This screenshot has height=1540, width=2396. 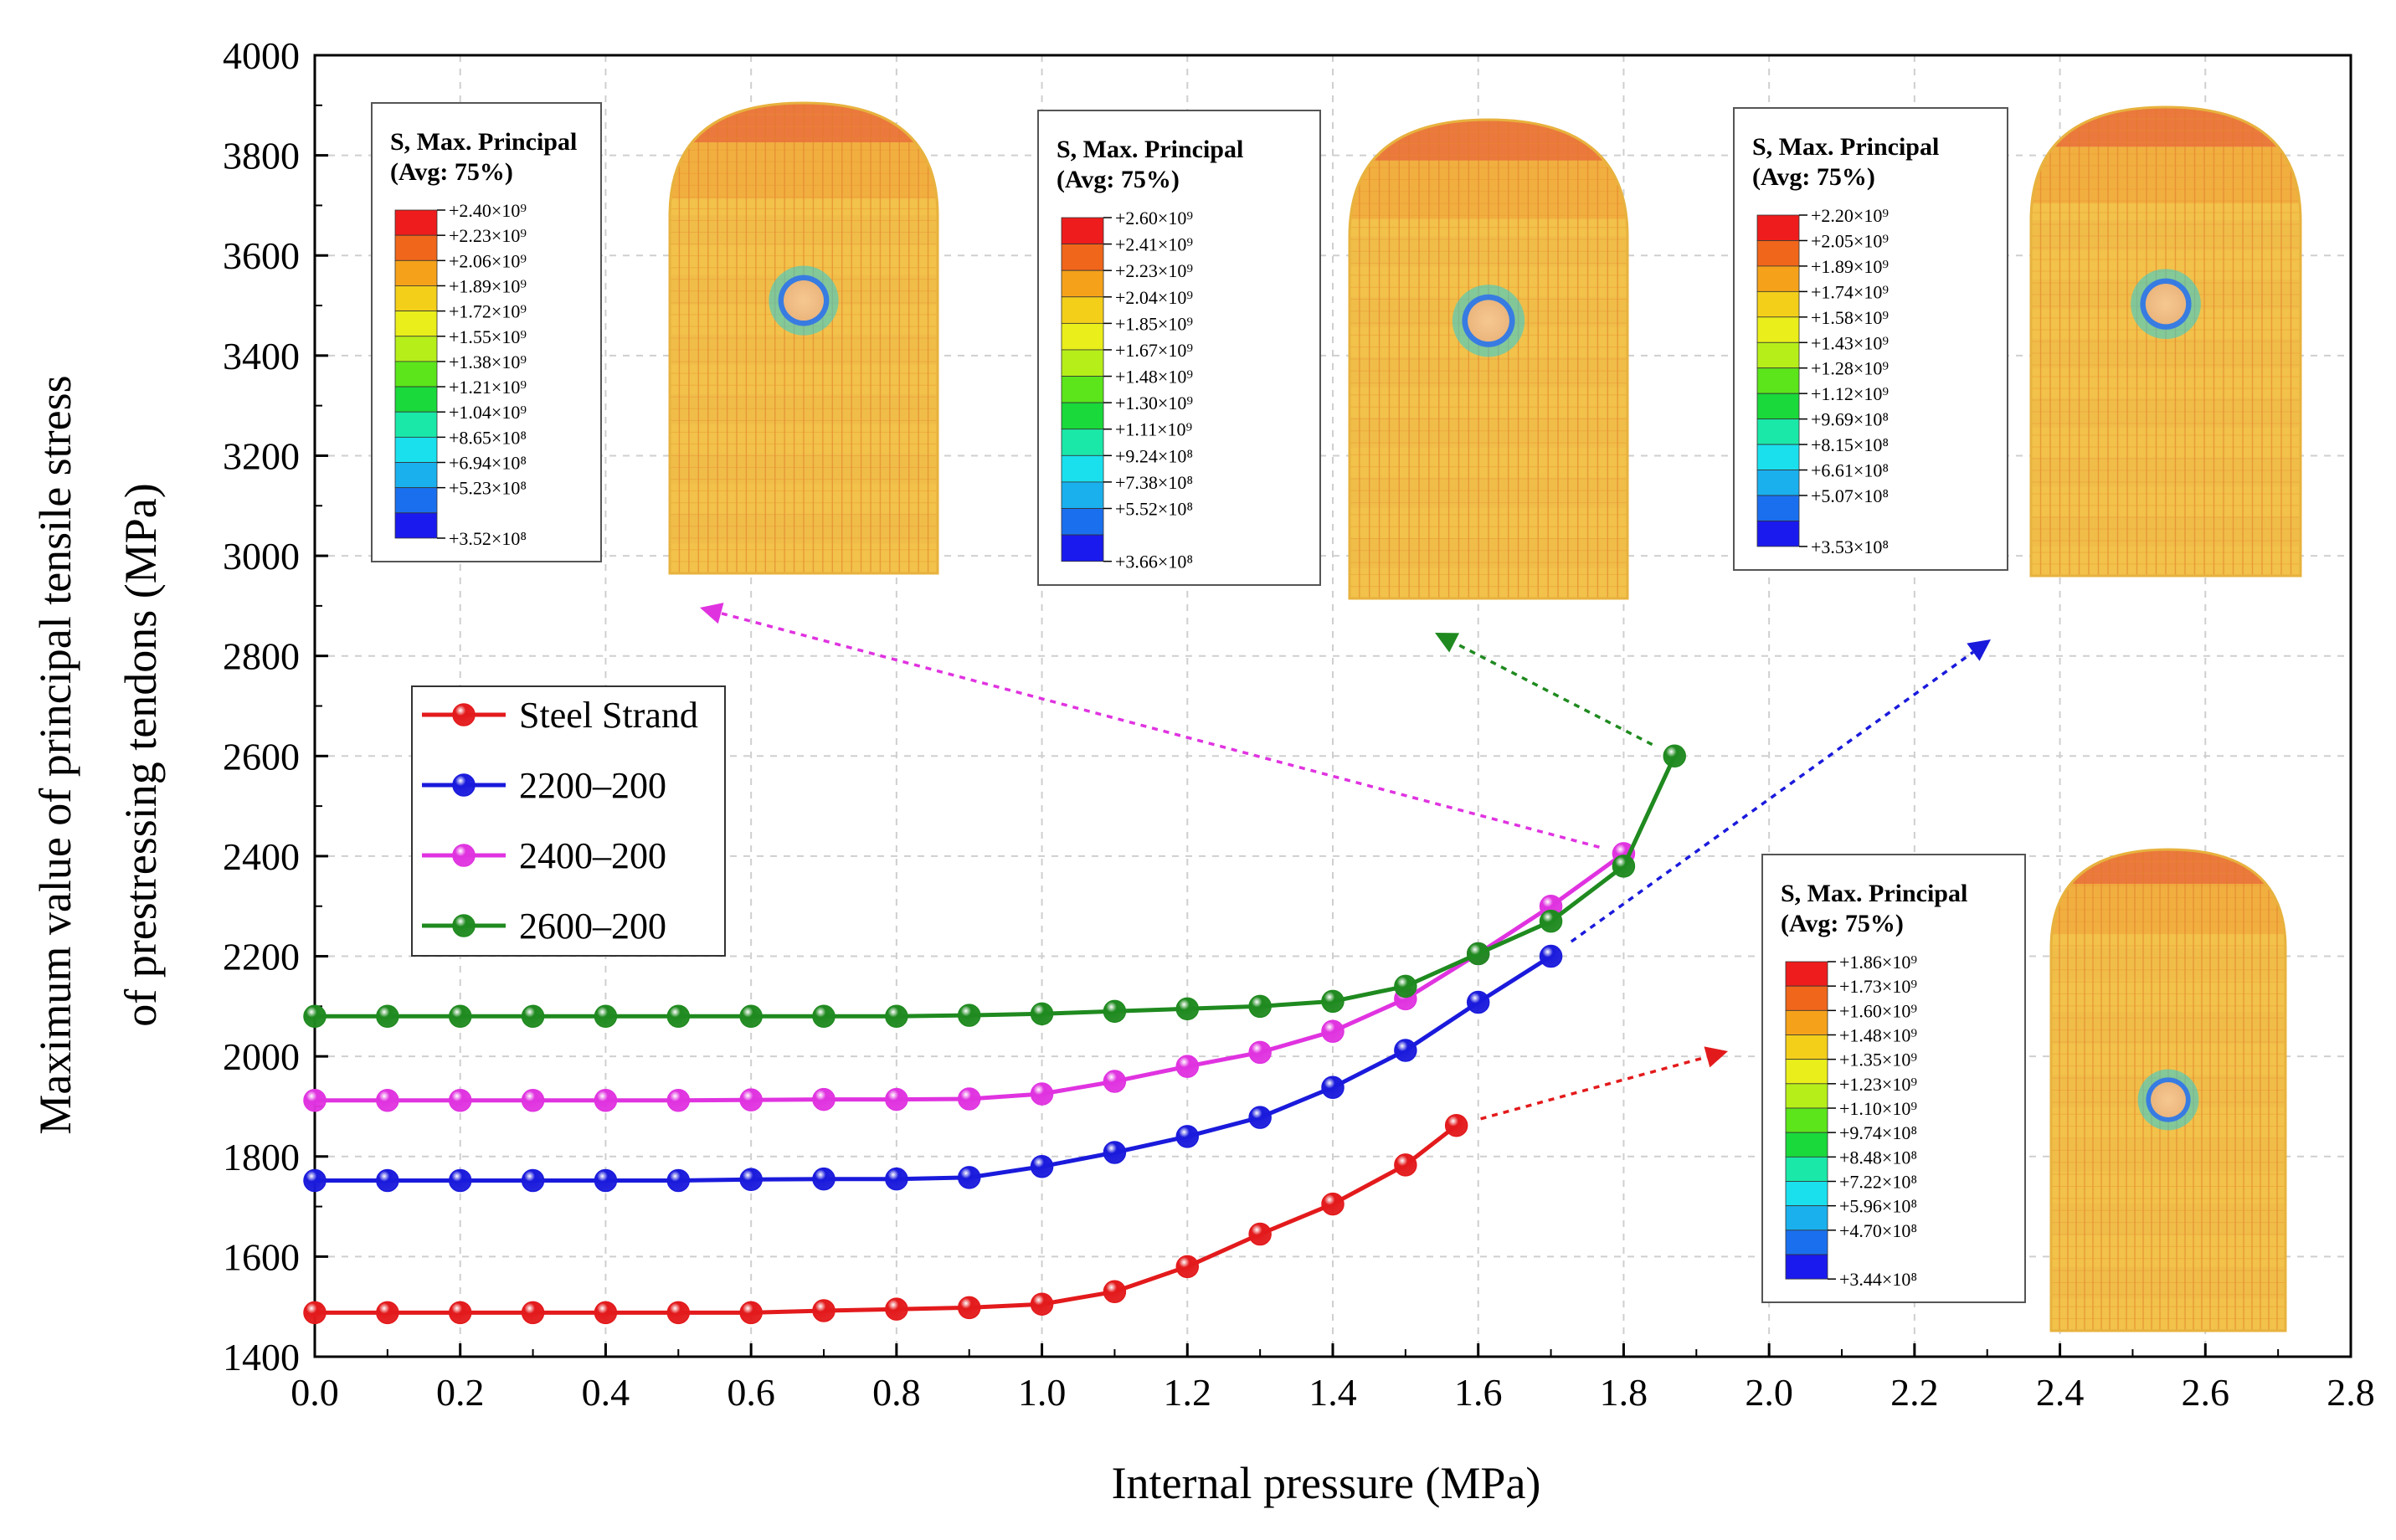 I want to click on contour-value: +1.72×10⁹, so click(x=488, y=311).